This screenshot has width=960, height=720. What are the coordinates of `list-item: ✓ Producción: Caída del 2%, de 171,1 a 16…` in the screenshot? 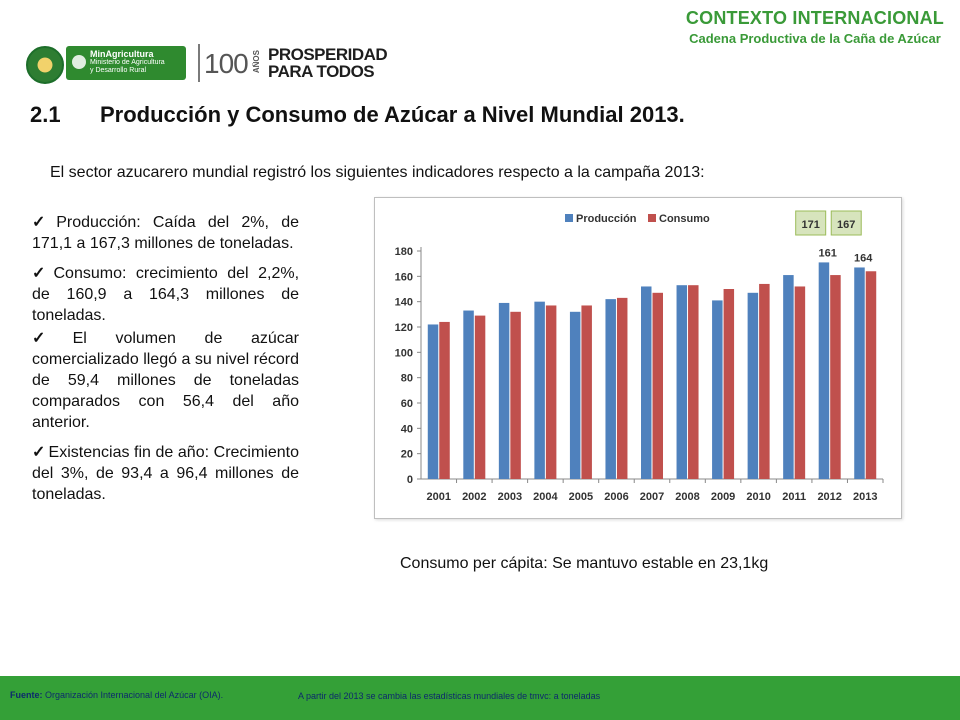 It's located at (165, 233).